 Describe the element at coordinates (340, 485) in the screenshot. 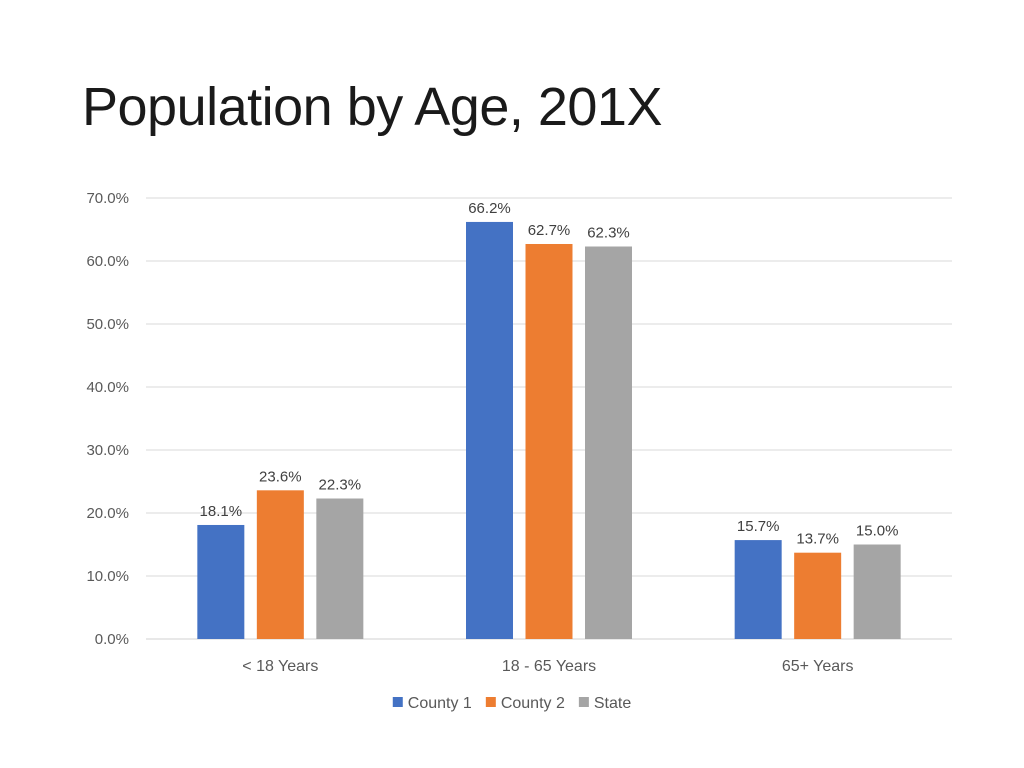

I see `data-label: 22.3%` at that location.